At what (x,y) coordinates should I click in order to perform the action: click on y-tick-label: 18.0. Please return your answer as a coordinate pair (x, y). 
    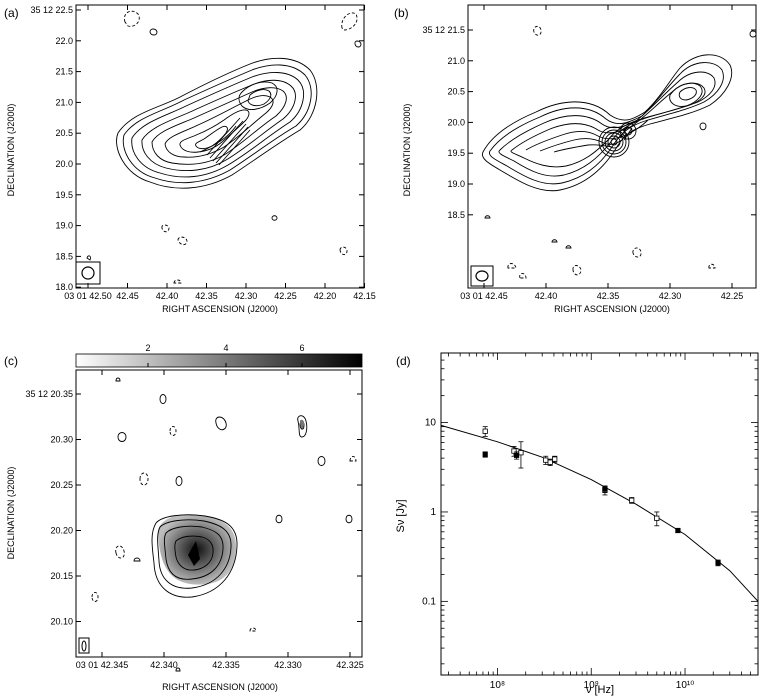
    Looking at the image, I should click on (64, 287).